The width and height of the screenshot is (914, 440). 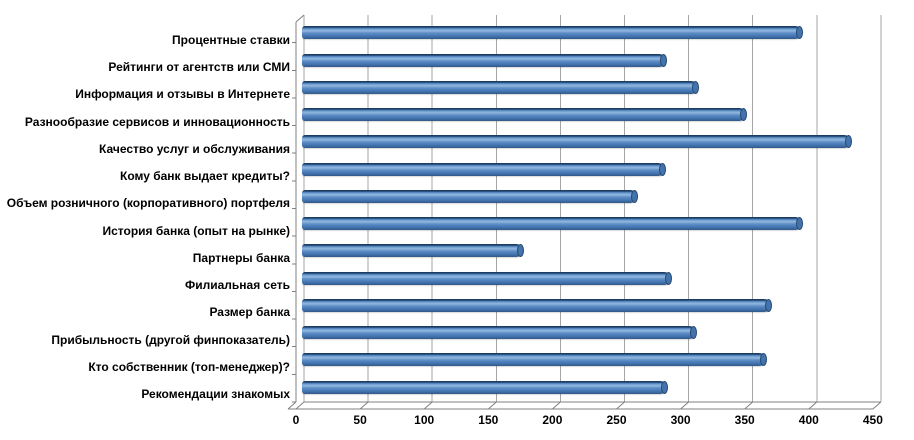 I want to click on category-label: Качество услуг и обслуживания, so click(x=194, y=148).